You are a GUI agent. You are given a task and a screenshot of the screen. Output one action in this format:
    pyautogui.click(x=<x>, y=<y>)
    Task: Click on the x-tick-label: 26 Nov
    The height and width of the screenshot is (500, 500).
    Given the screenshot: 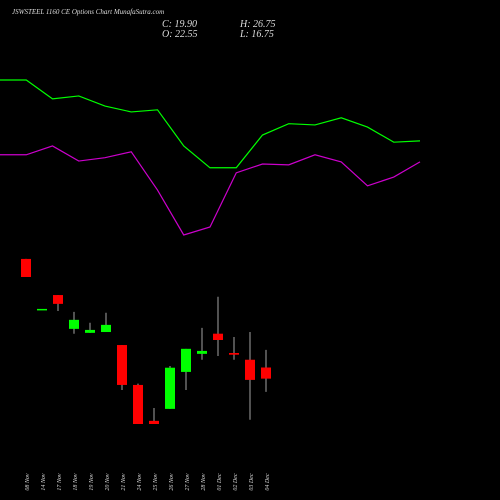 What is the action you would take?
    pyautogui.click(x=172, y=482)
    